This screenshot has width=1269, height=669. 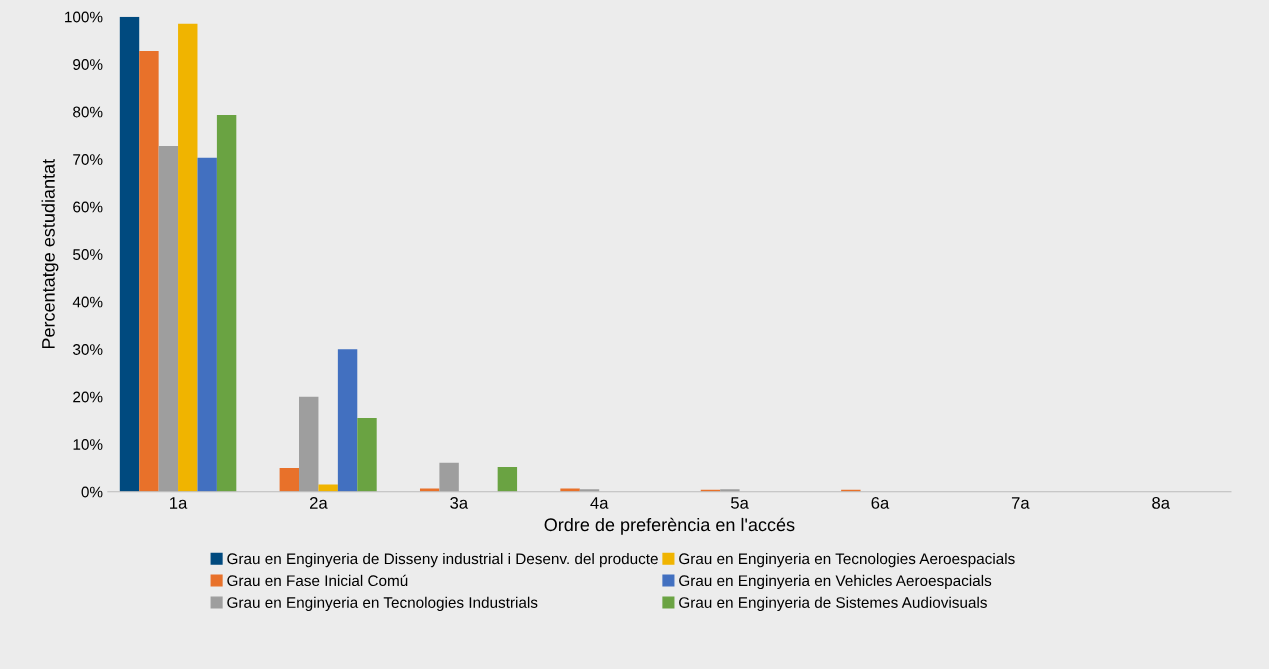 What do you see at coordinates (88, 397) in the screenshot?
I see `y-tick-label: 20%` at bounding box center [88, 397].